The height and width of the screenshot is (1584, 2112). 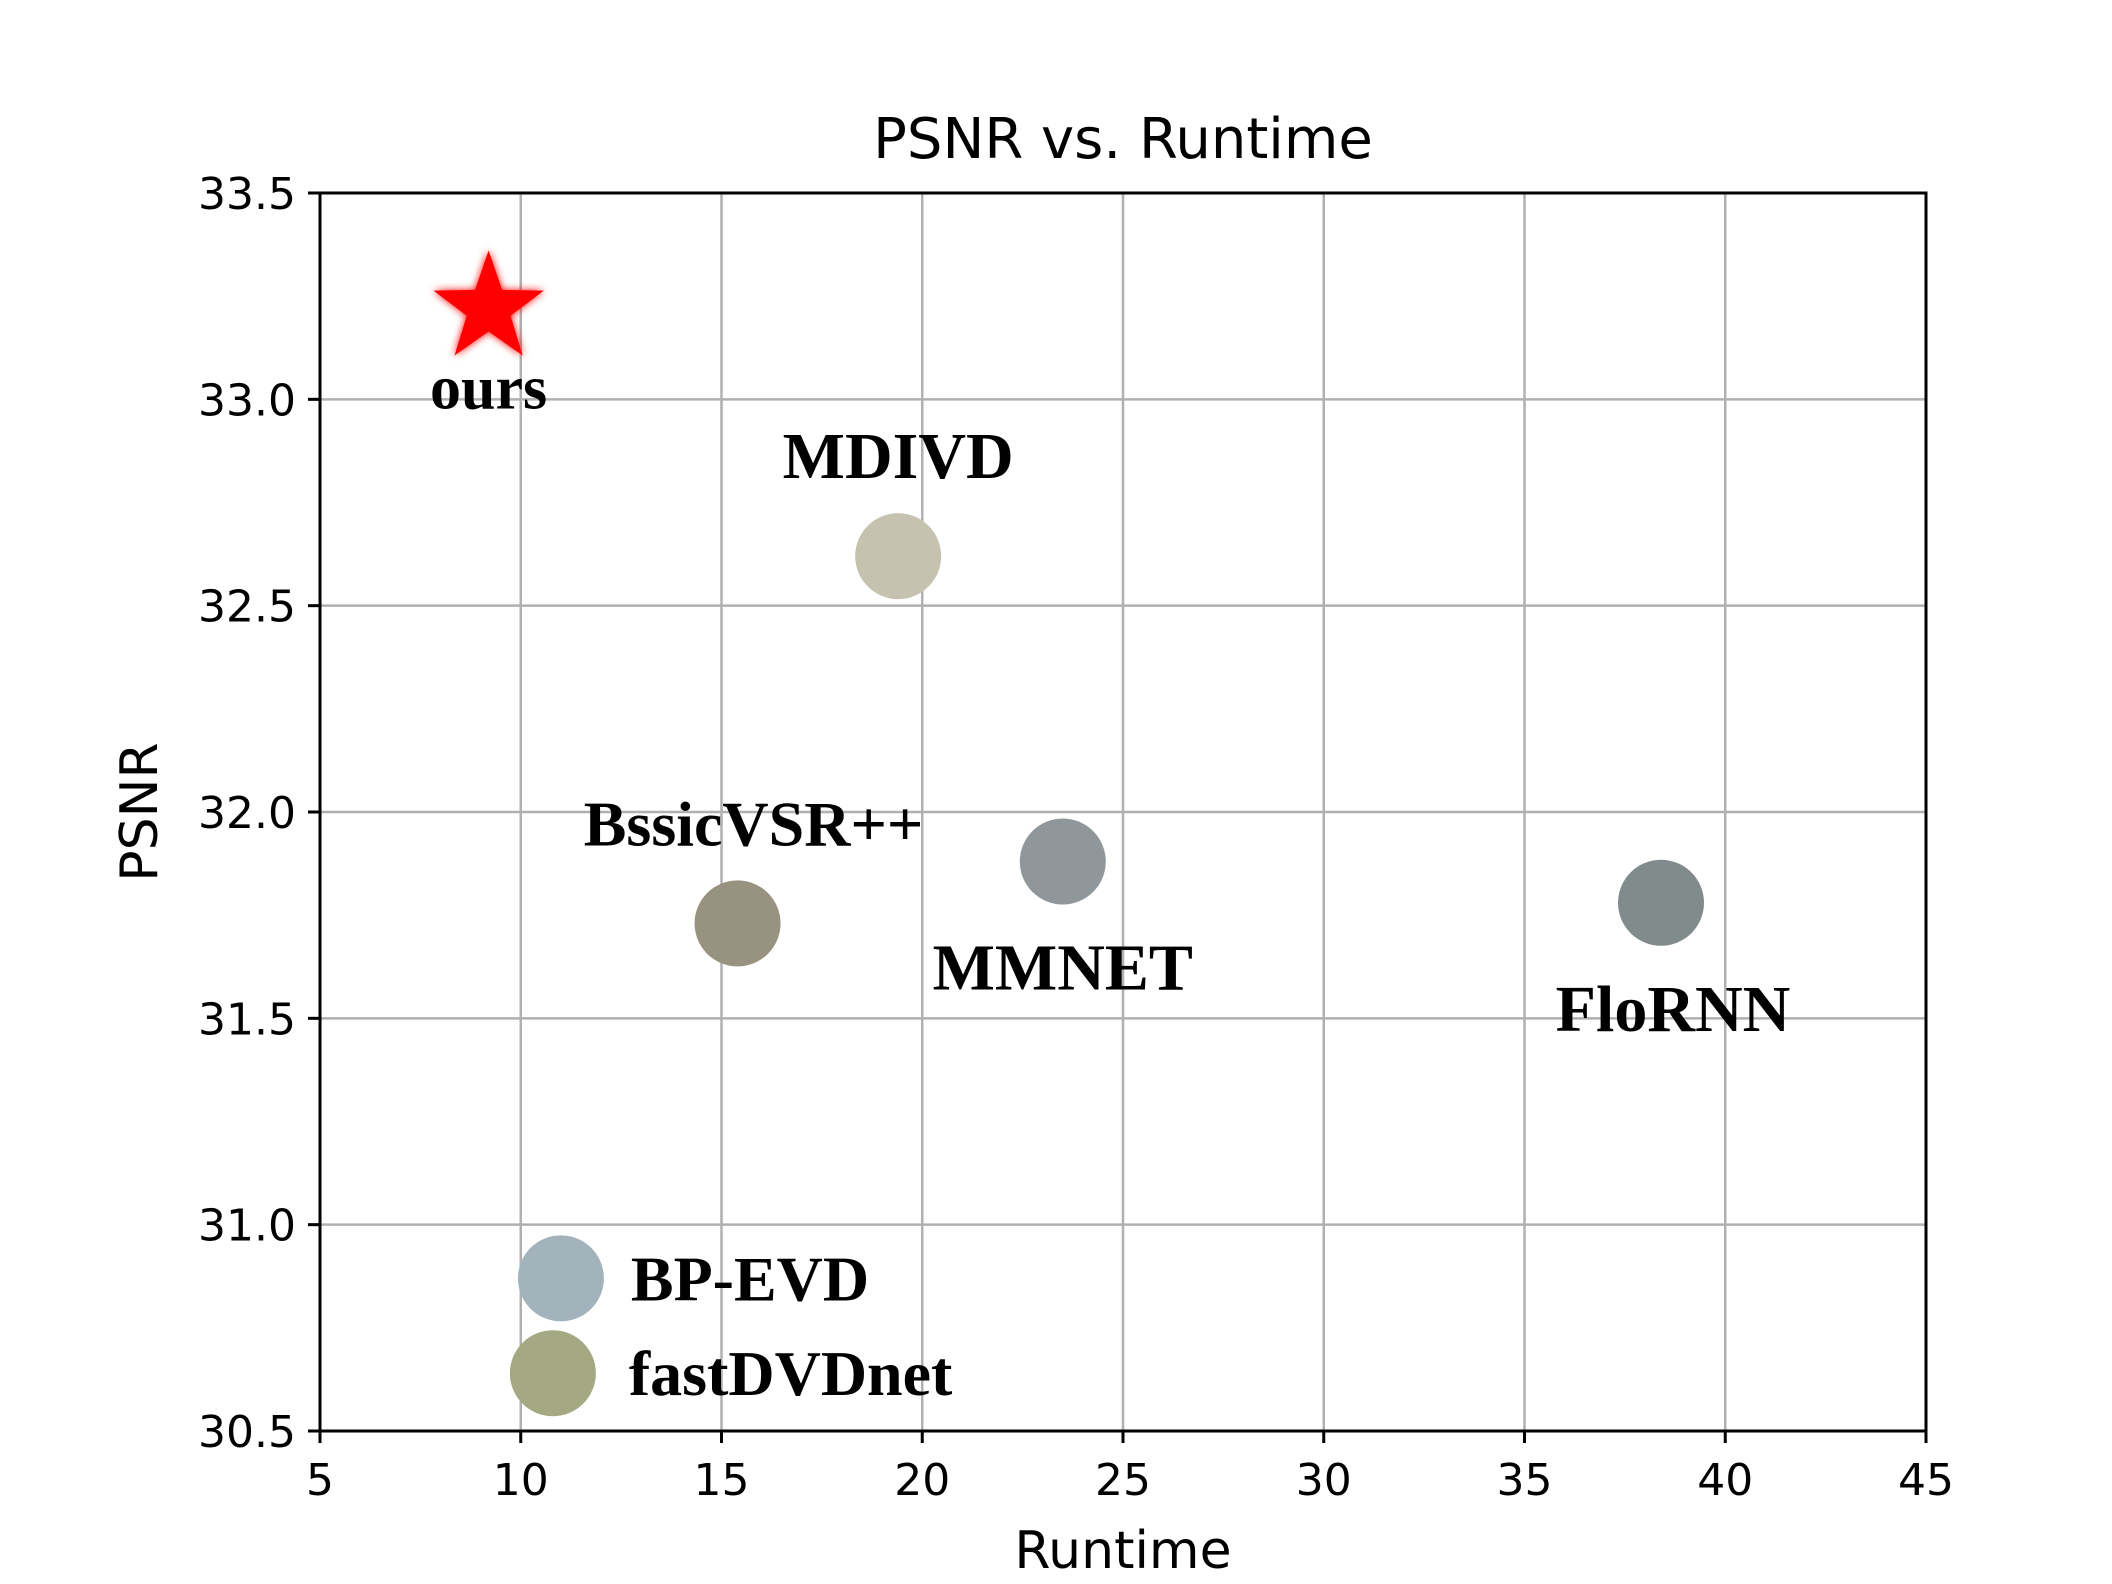 What do you see at coordinates (754, 823) in the screenshot?
I see `point-bssicvsr-label: BssicVSR++` at bounding box center [754, 823].